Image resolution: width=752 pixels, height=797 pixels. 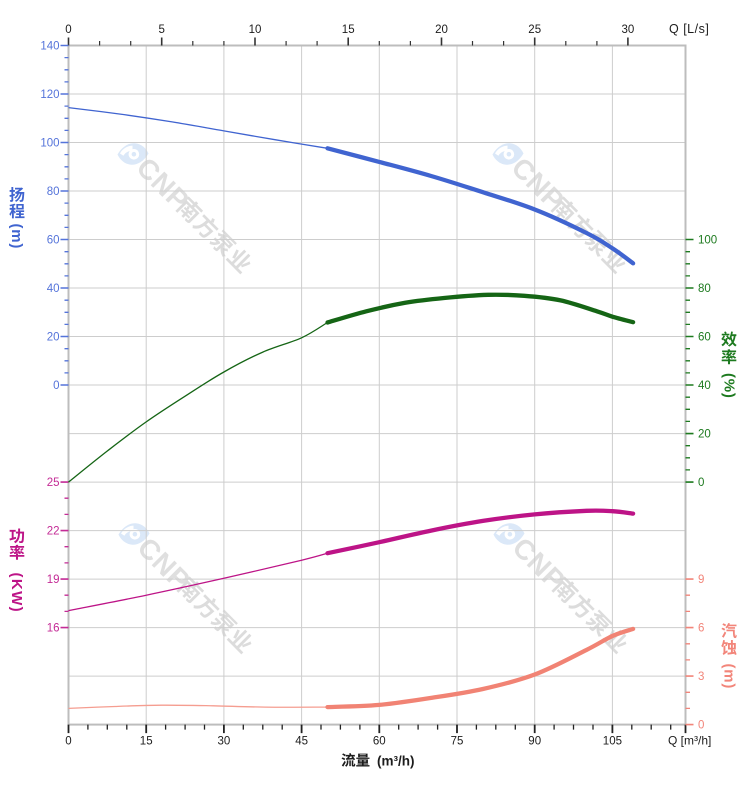 What do you see at coordinates (161, 30) in the screenshot?
I see `svg-text: 5` at bounding box center [161, 30].